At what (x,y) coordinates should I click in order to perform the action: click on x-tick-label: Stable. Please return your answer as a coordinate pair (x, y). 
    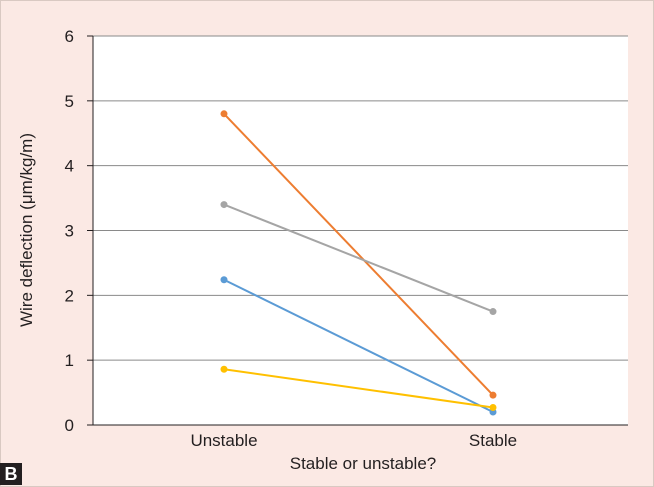
    Looking at the image, I should click on (493, 440).